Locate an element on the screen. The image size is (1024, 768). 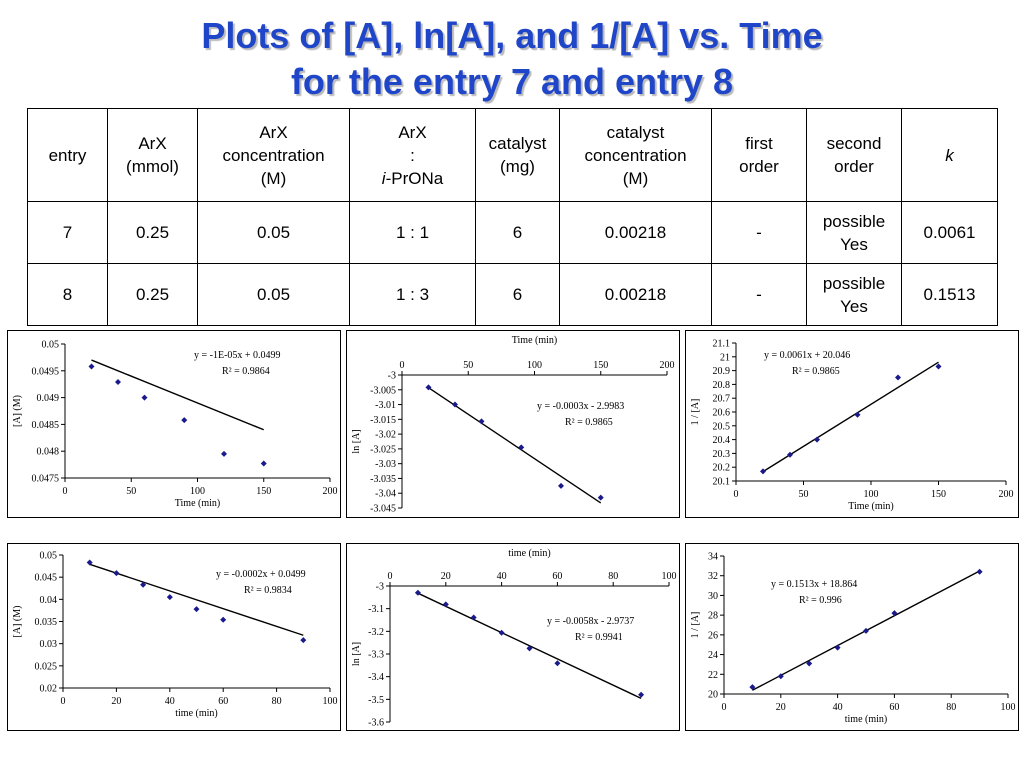
header-entry: entry is located at coordinates (67, 155).